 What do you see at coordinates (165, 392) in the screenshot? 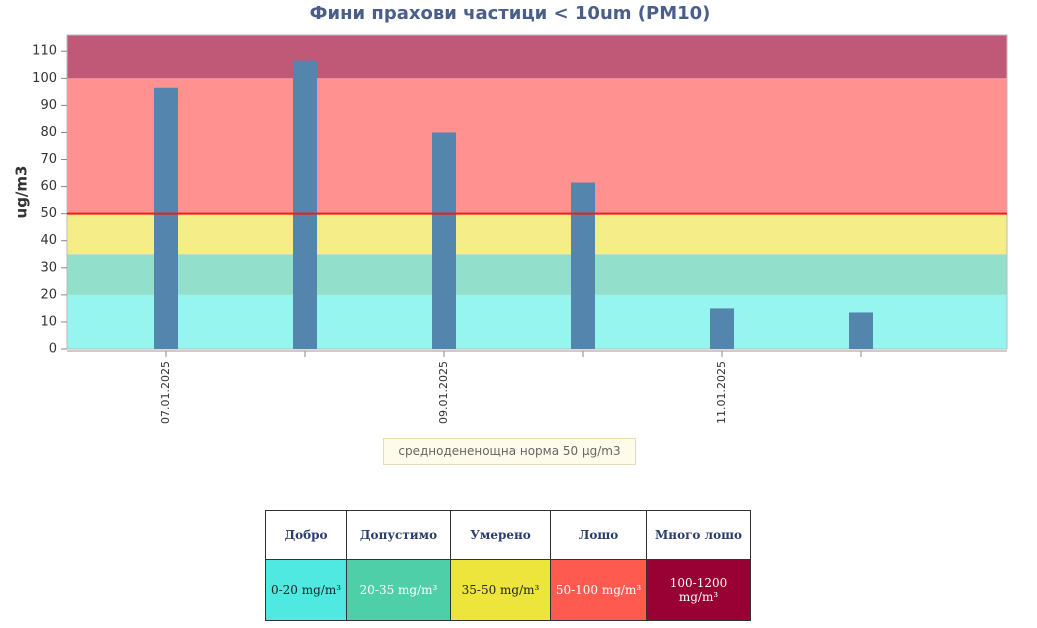
I see `x-tick-label: 07.01.2025` at bounding box center [165, 392].